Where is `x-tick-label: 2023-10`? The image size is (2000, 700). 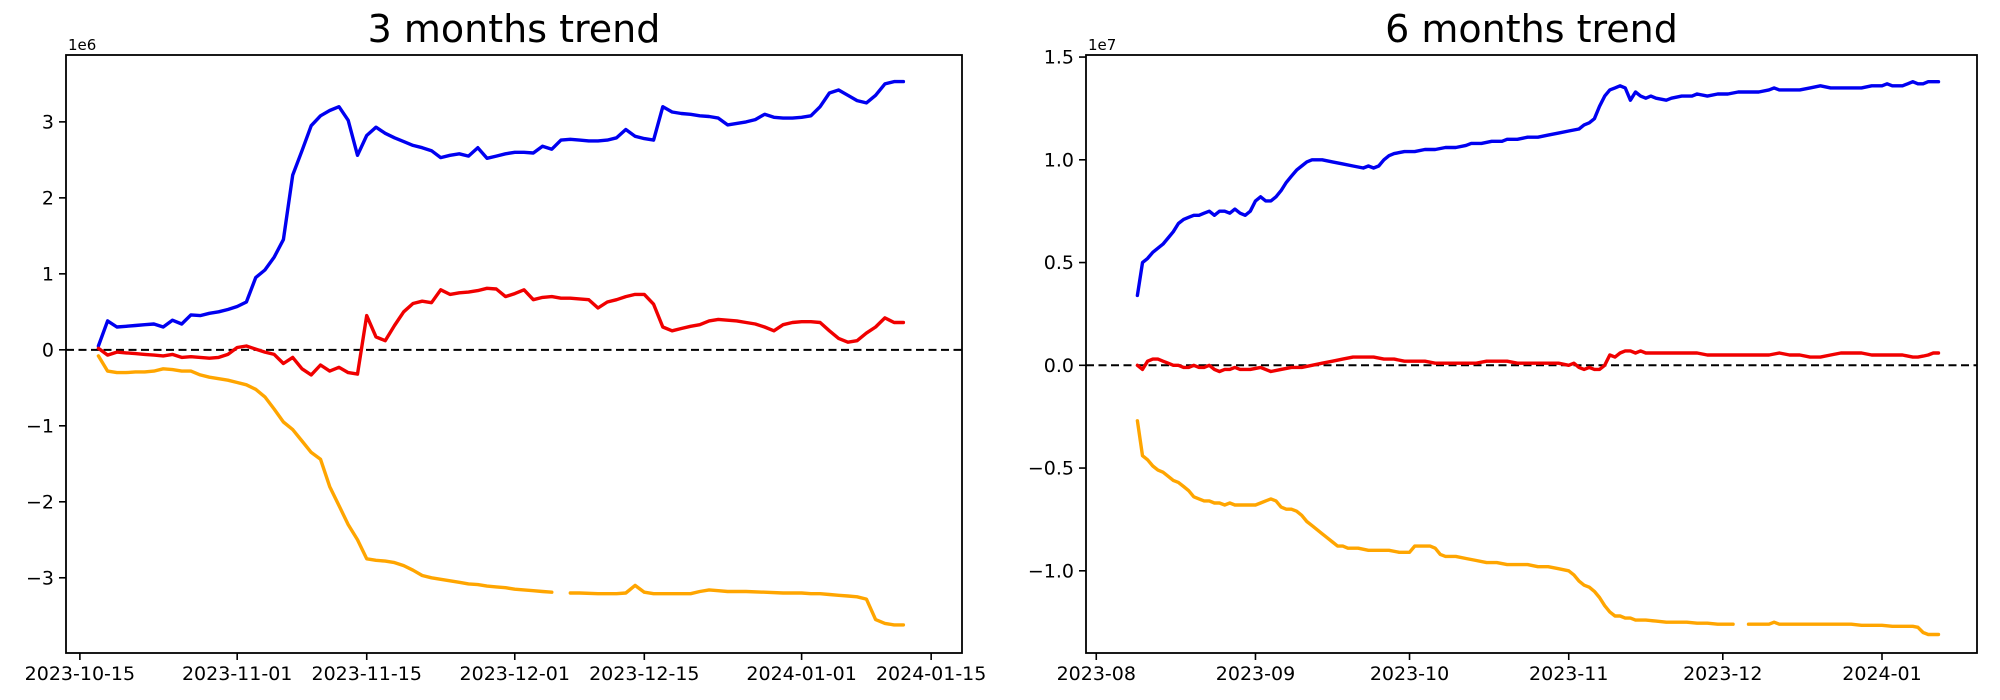 x-tick-label: 2023-10 is located at coordinates (1409, 674).